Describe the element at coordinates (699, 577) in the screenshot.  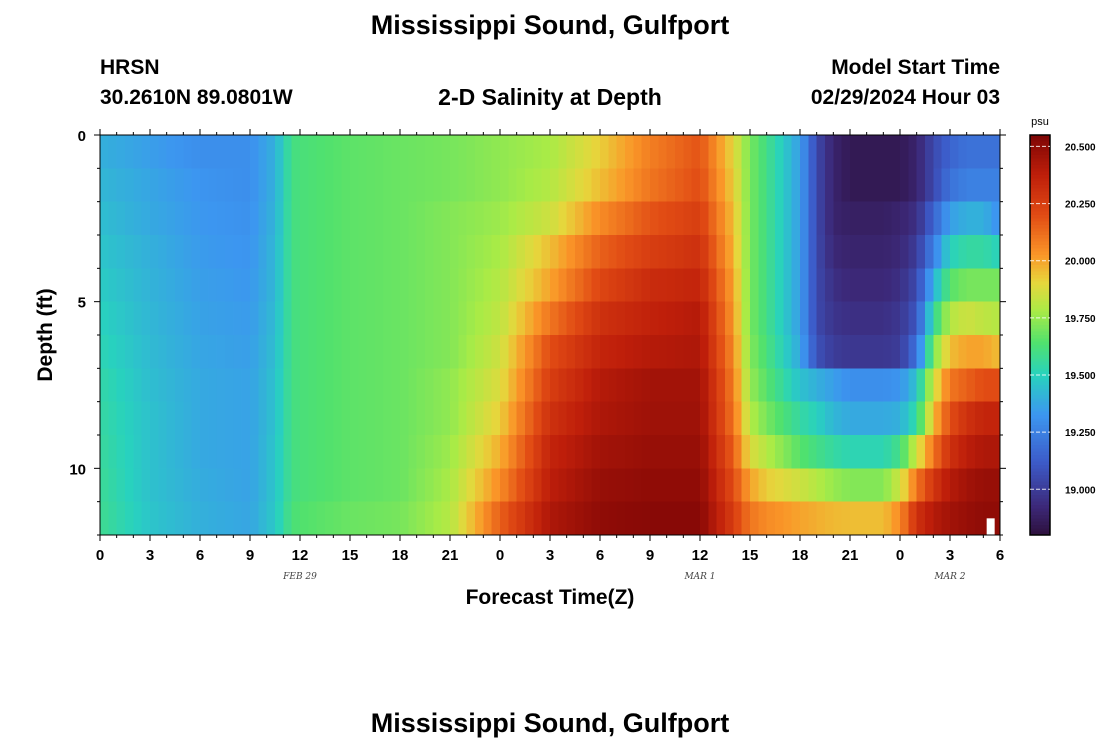
I see `date-label: MAR 1` at that location.